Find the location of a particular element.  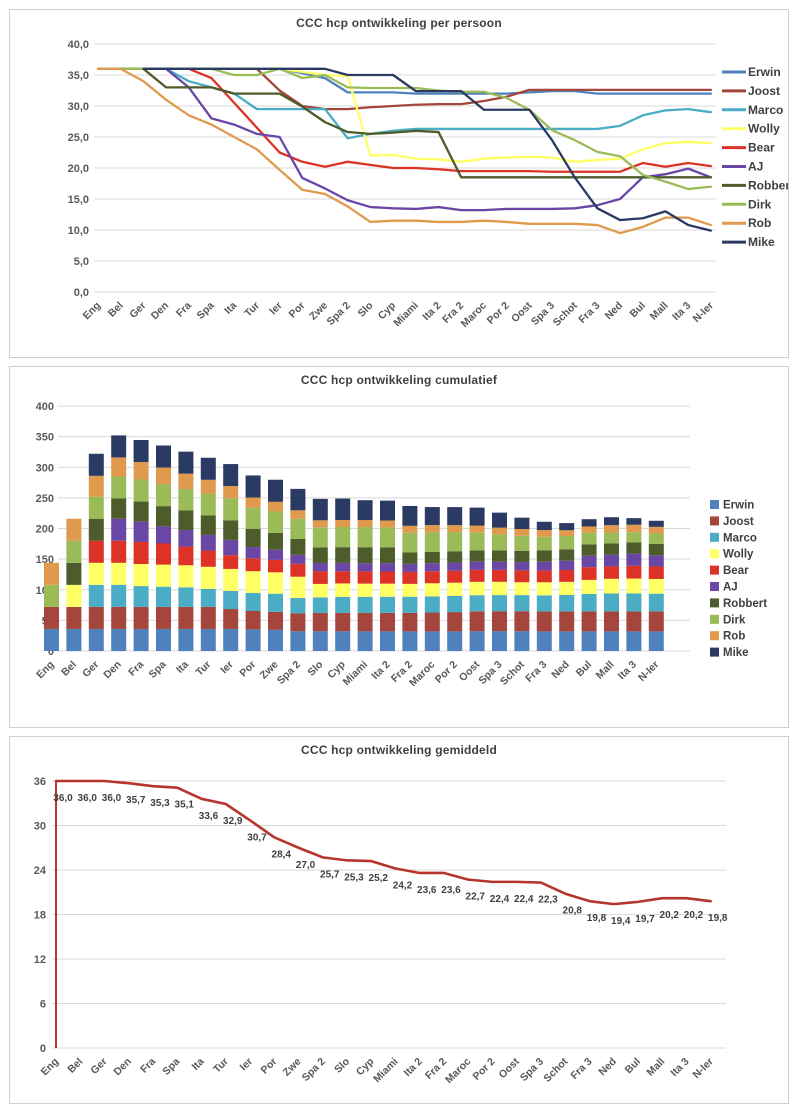

data-label: 36,0 is located at coordinates (112, 798).